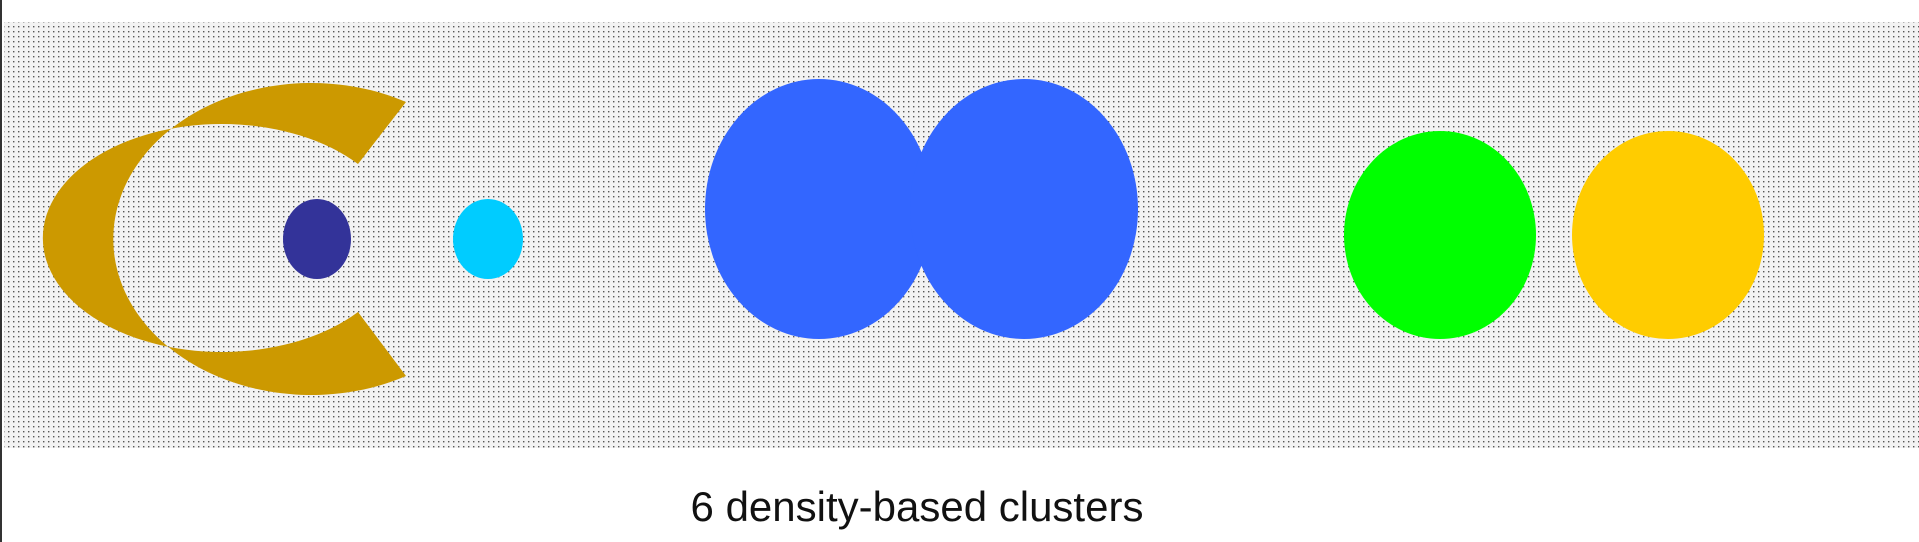  Describe the element at coordinates (317, 239) in the screenshot. I see `inner-dot-cluster` at that location.